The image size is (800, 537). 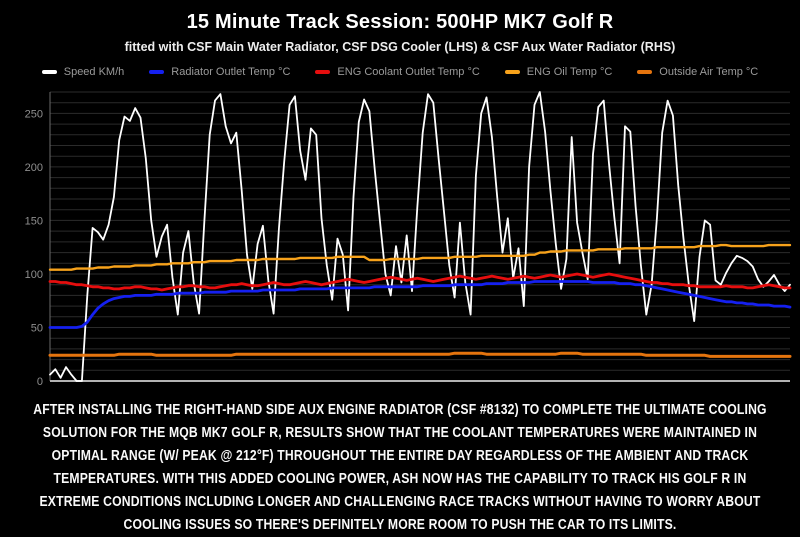 What do you see at coordinates (709, 72) in the screenshot?
I see `legend-label: Outside Air Temp °C` at bounding box center [709, 72].